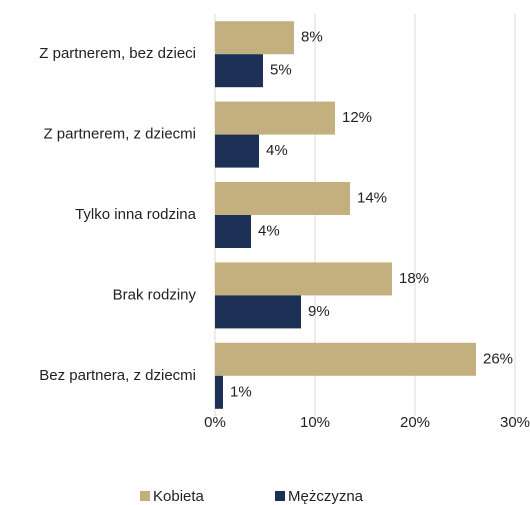  I want to click on data-label: 26%, so click(498, 358).